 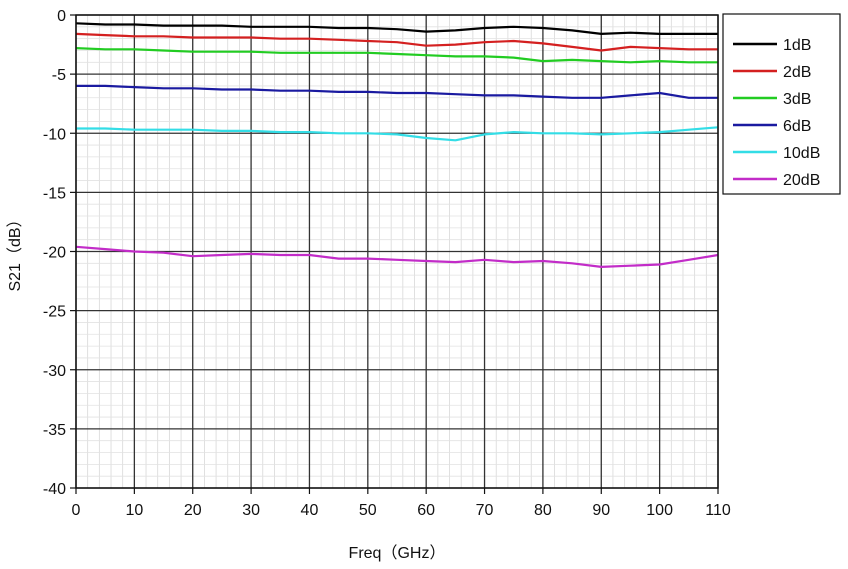 I want to click on y-axis-ticks: 0 -5 -10 -15 -20 -25 -30 -35 -40, so click(x=59, y=253).